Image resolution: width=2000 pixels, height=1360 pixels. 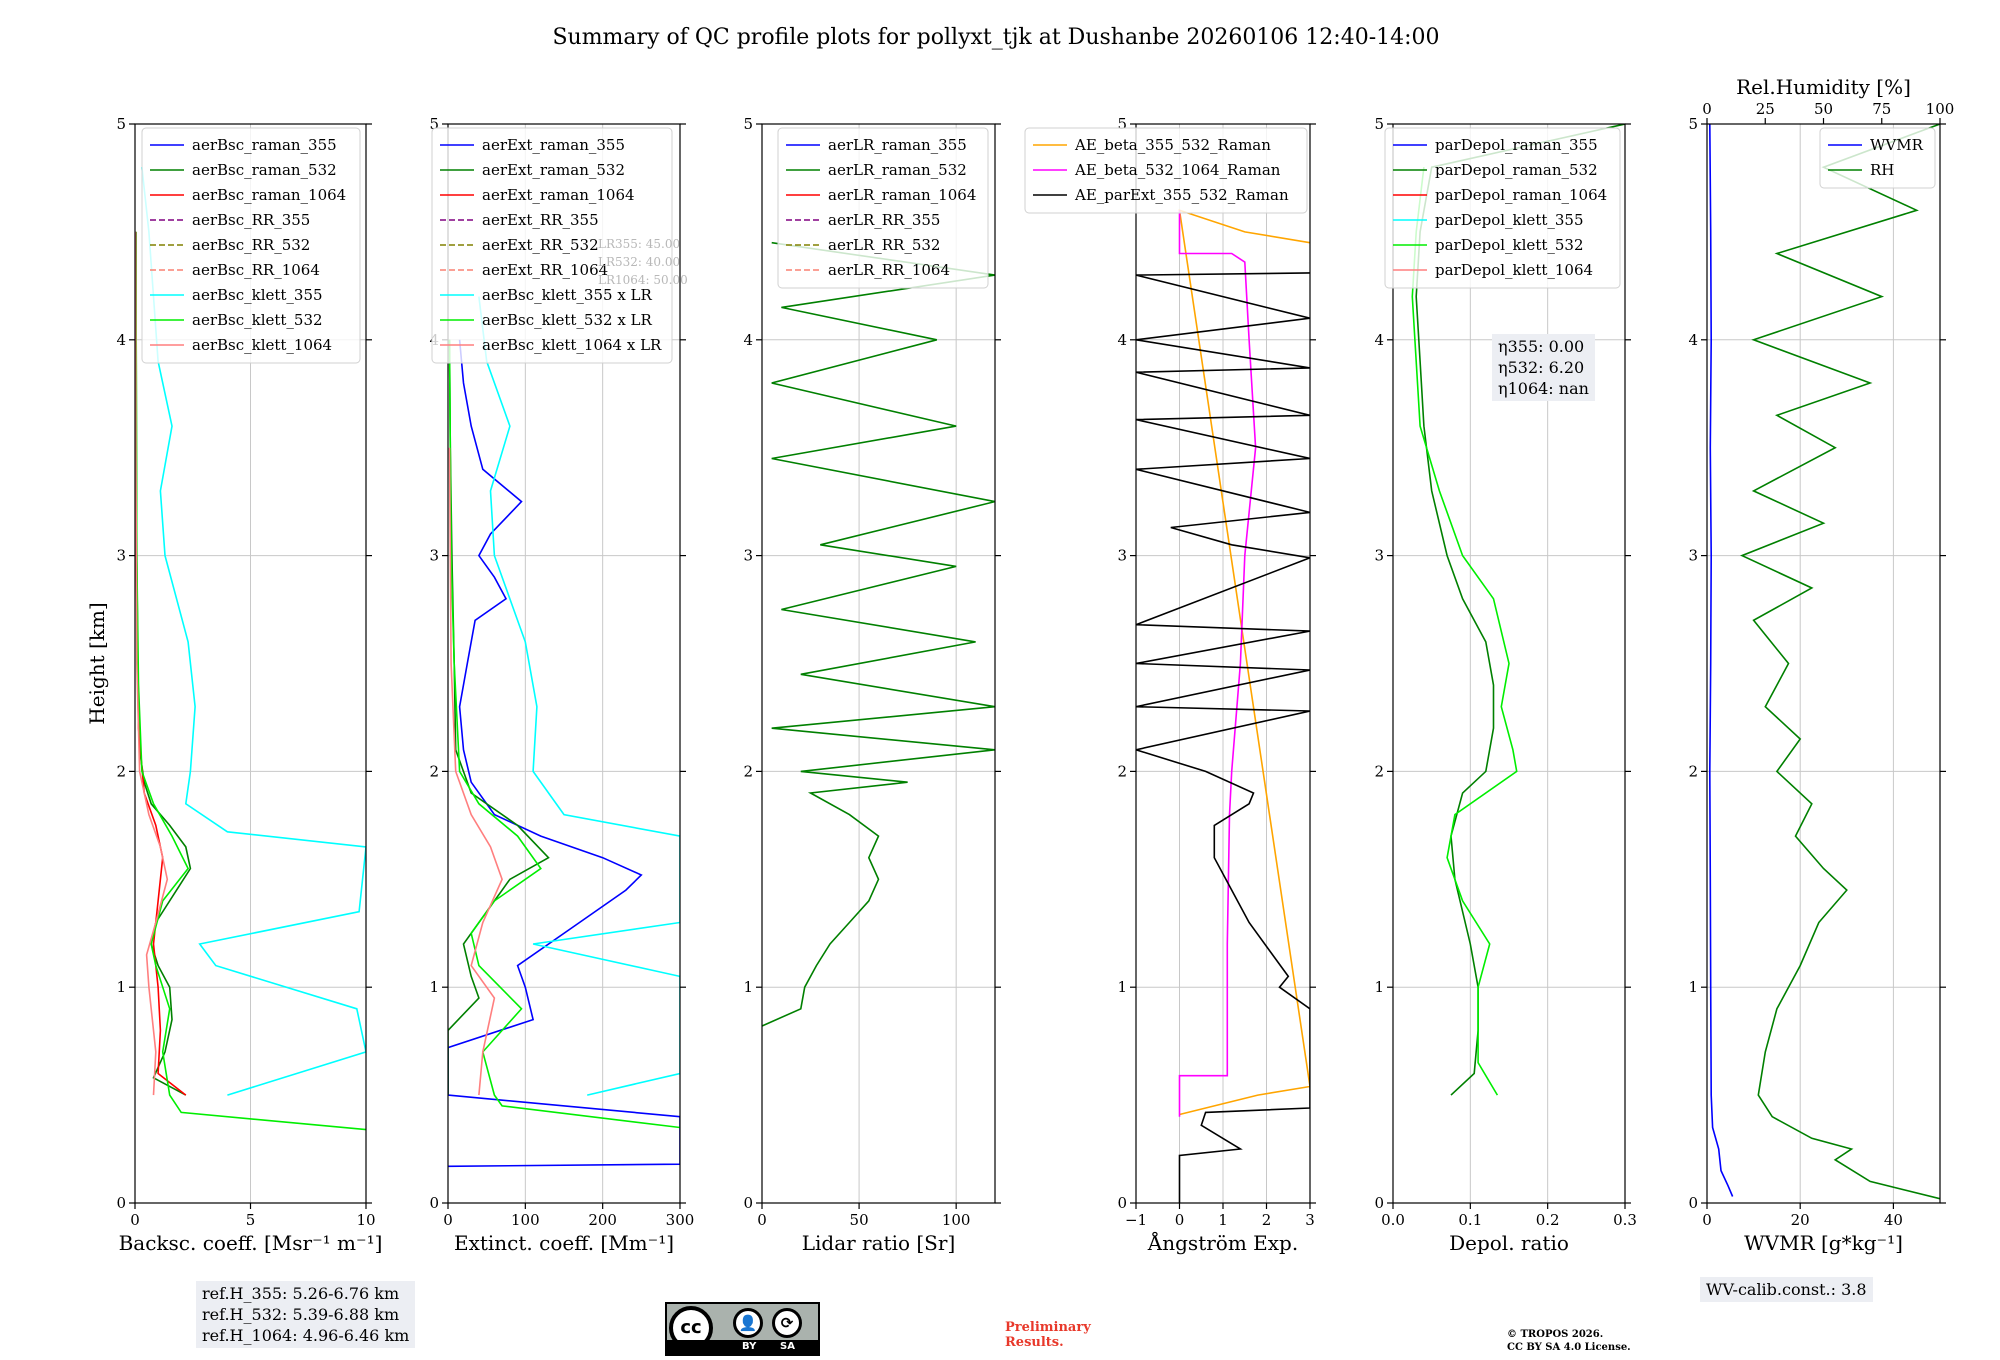 What do you see at coordinates (1786, 1289) in the screenshot?
I see `wv-calib-box: WV-calib.const.: 3.8` at bounding box center [1786, 1289].